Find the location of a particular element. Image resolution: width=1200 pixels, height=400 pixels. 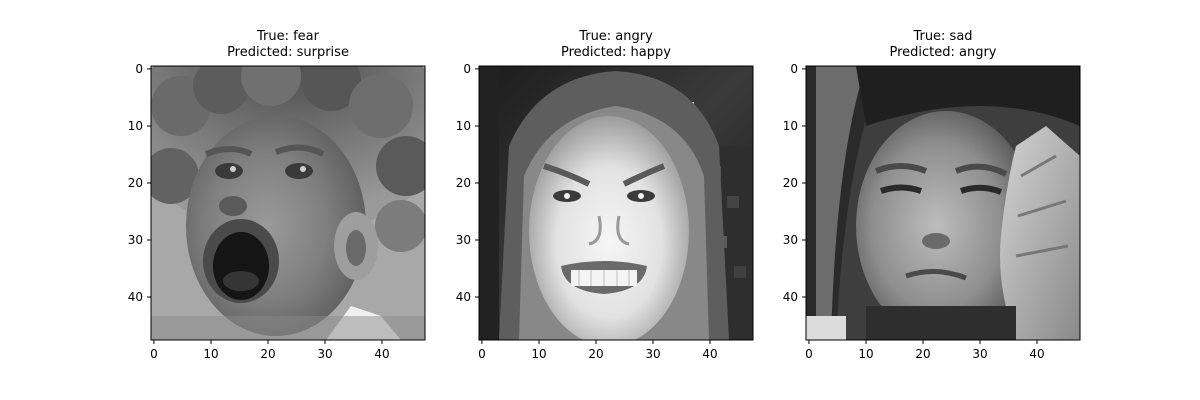

panel-2-x-tick-label: 10 is located at coordinates (538, 354).